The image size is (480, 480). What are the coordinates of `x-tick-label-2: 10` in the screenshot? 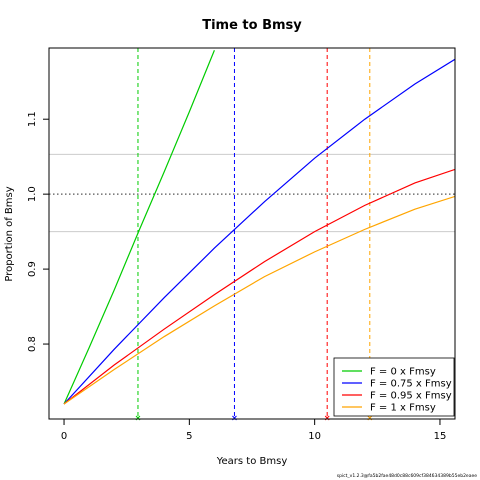 It's located at (314, 436).